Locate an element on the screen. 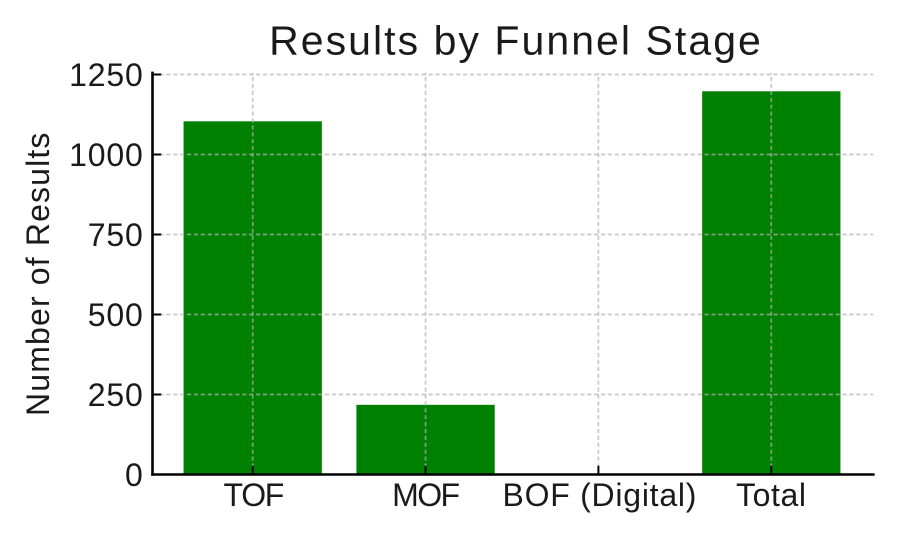 The width and height of the screenshot is (900, 540). svg-text: TOF is located at coordinates (254, 495).